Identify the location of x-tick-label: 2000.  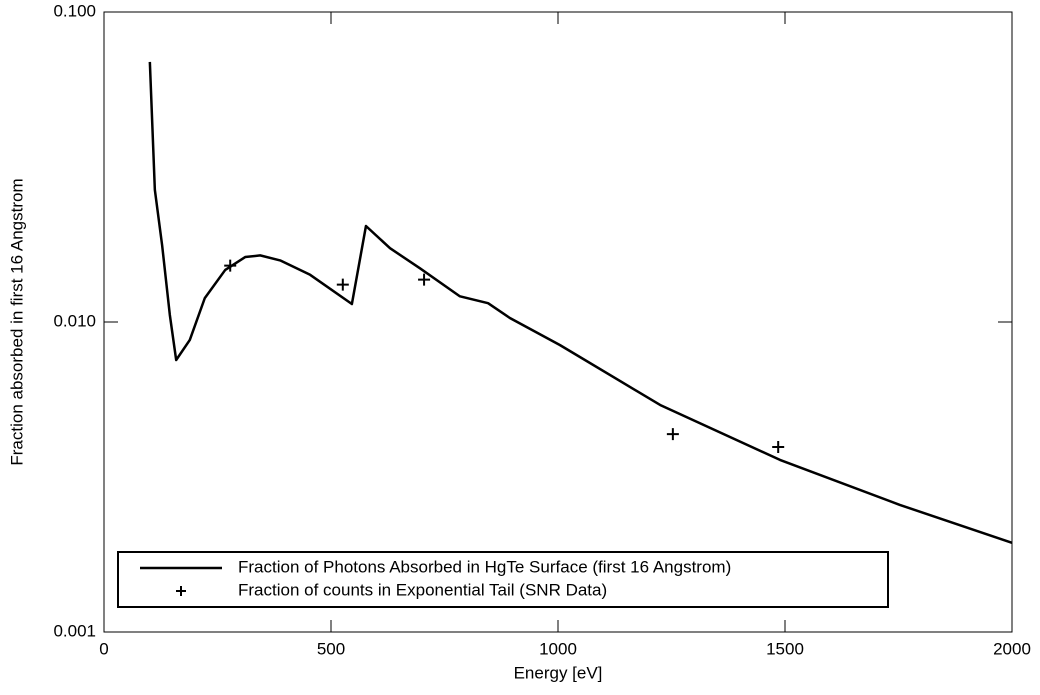
(1012, 648).